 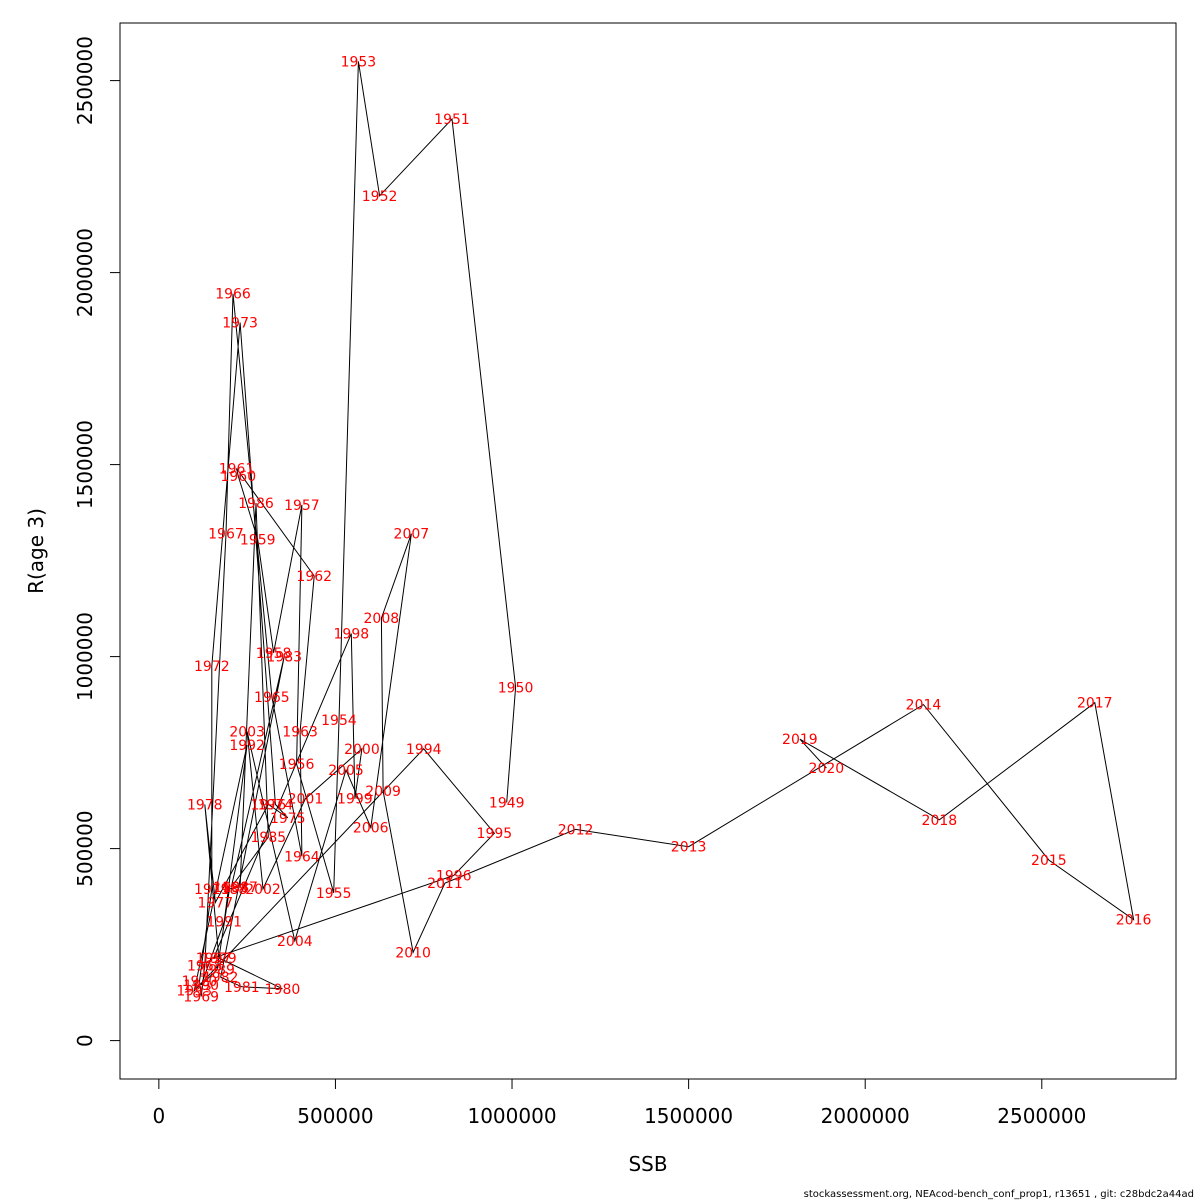 What do you see at coordinates (1049, 861) in the screenshot?
I see `point-label-2015: 2015` at bounding box center [1049, 861].